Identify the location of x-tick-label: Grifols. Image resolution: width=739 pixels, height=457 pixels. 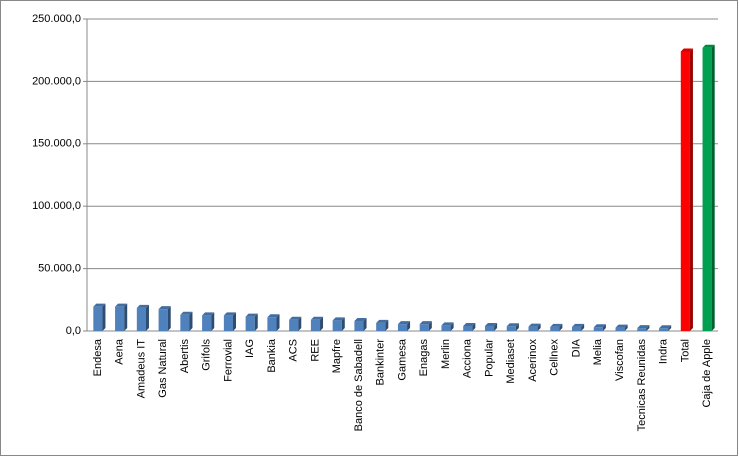
(207, 355).